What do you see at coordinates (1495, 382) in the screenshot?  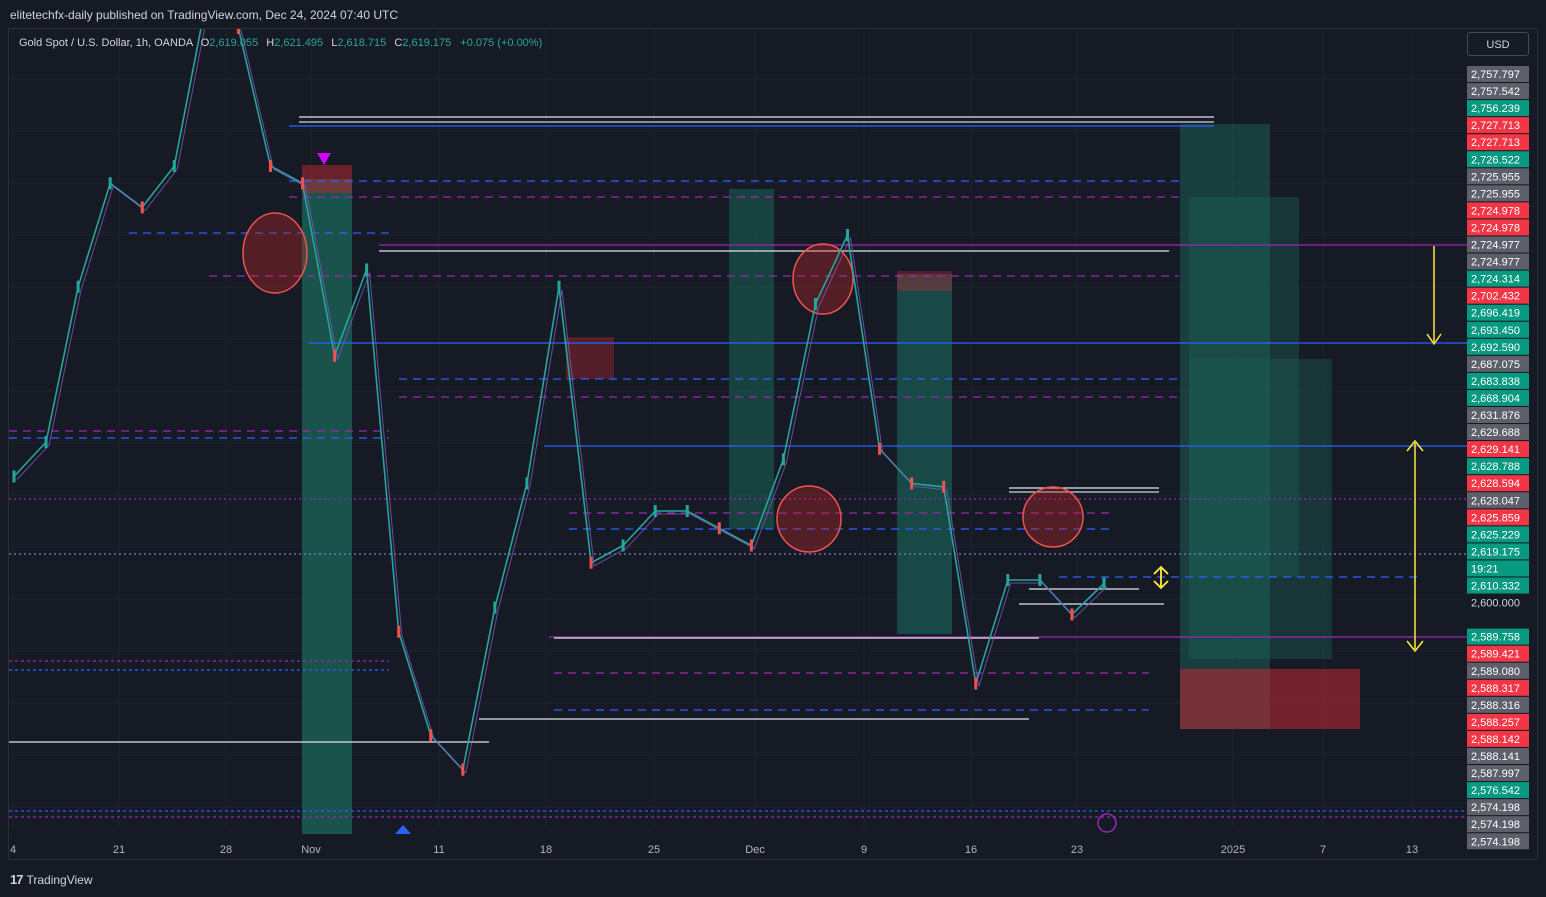 I see `price-scale-label: 2,683.838` at bounding box center [1495, 382].